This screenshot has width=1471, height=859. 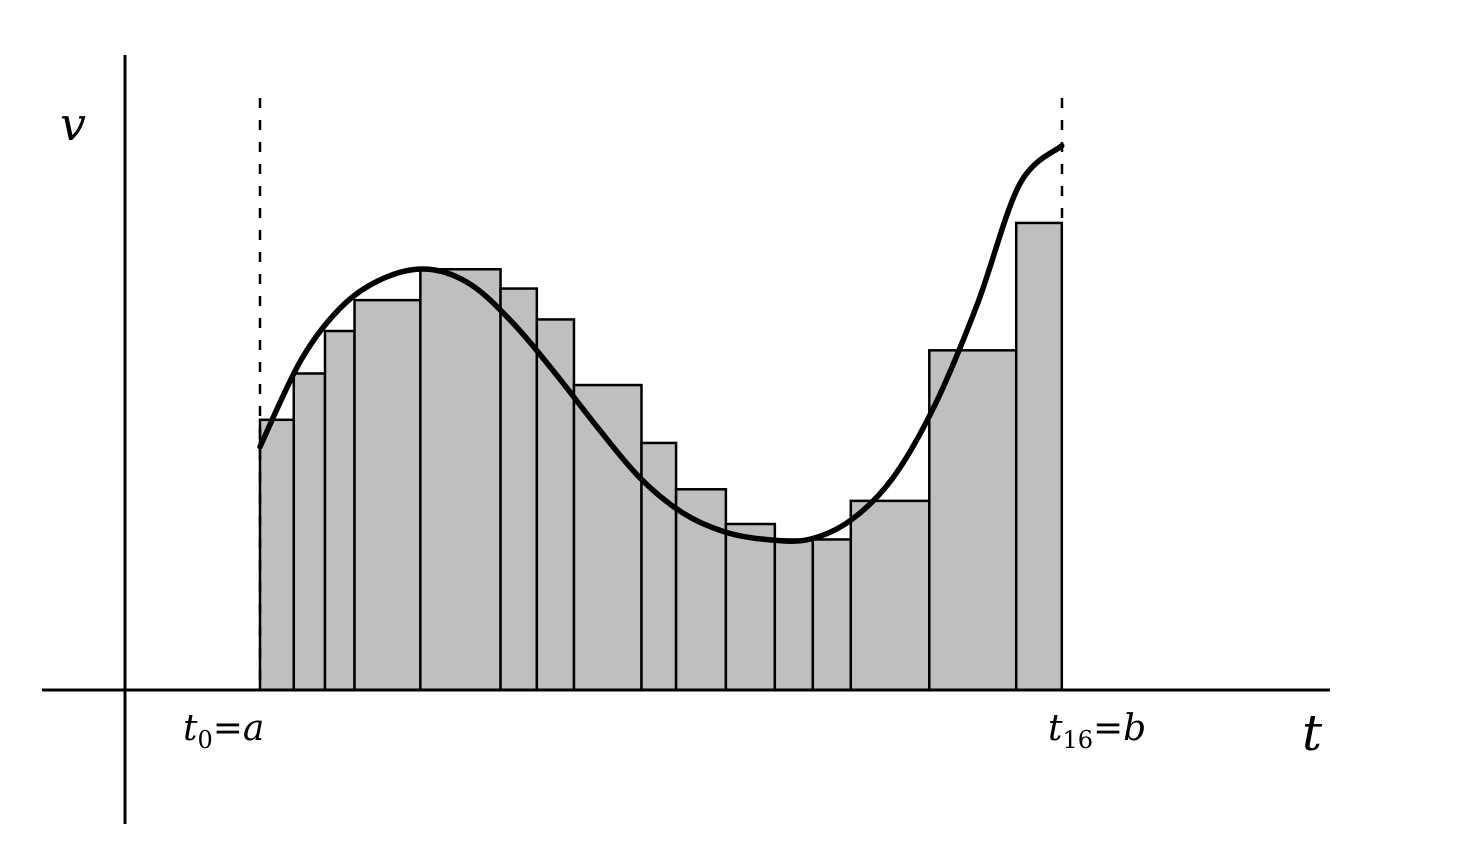 I want to click on left-endpoint-equals-a: =a, so click(x=239, y=728).